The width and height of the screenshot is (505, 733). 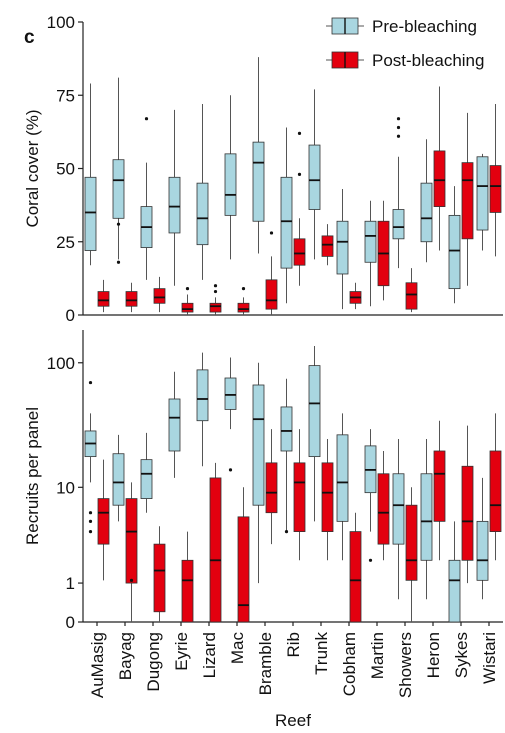 I want to click on x-axis-title: Reef, so click(x=293, y=720).